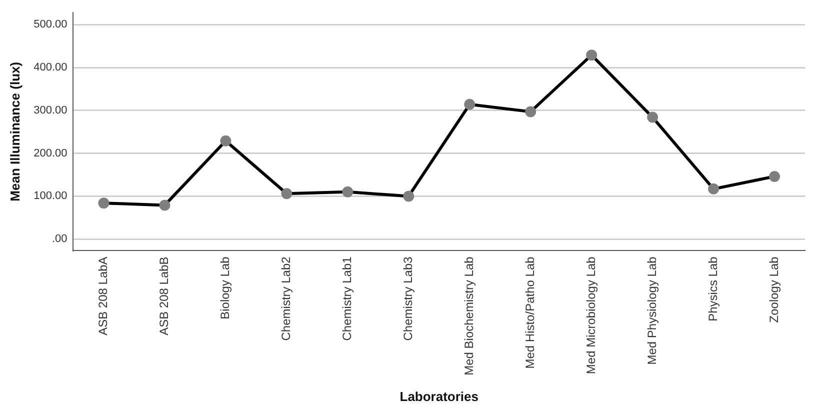 The height and width of the screenshot is (411, 819). Describe the element at coordinates (469, 316) in the screenshot. I see `x-tick-label: Med Biochemistry Lab` at that location.